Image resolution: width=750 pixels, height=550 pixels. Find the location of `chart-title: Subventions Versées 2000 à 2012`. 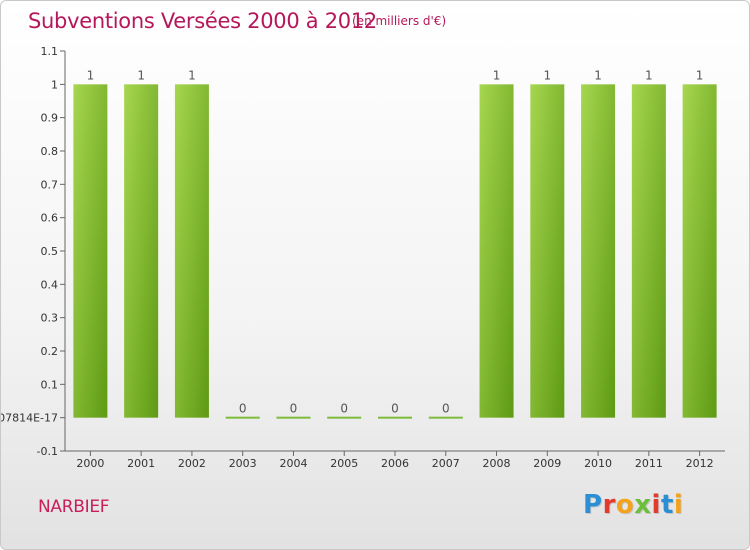

chart-title: Subventions Versées 2000 à 2012 is located at coordinates (202, 21).